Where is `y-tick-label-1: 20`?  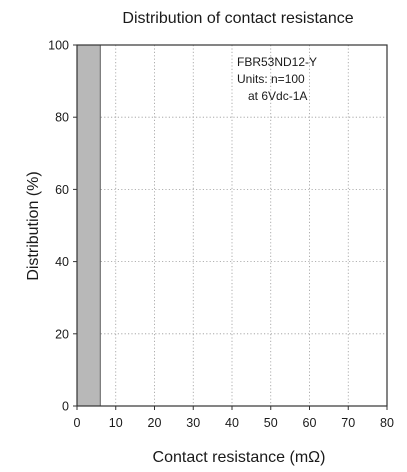
y-tick-label-1: 20 is located at coordinates (62, 334).